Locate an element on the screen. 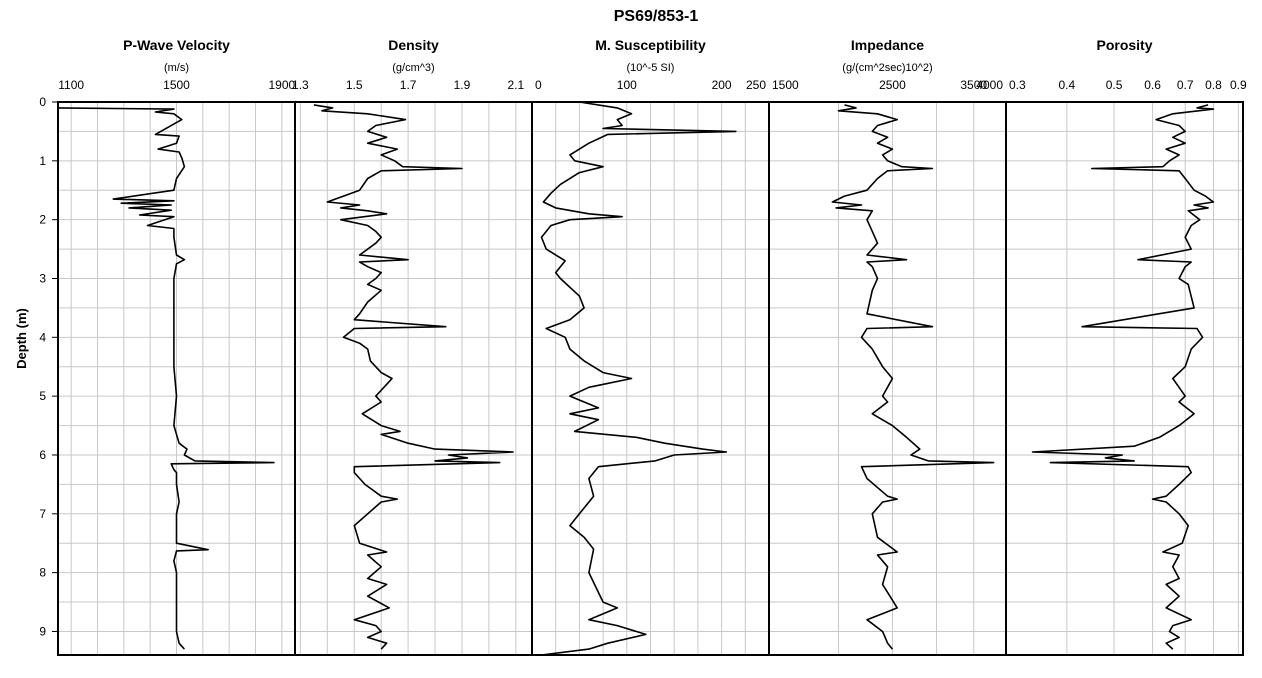  y-tick-label: 9 is located at coordinates (42, 631).